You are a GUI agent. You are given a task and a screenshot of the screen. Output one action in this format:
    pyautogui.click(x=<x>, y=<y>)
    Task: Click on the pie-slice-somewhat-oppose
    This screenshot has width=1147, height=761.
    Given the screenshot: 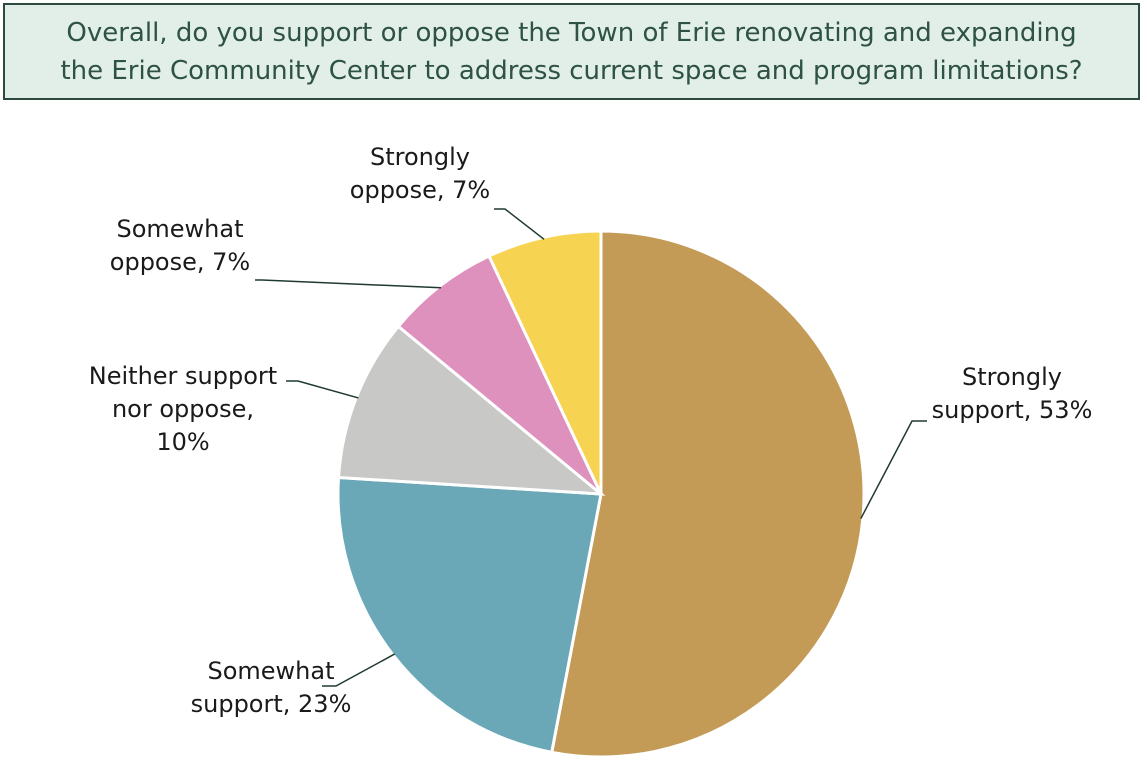 What is the action you would take?
    pyautogui.click(x=499, y=375)
    